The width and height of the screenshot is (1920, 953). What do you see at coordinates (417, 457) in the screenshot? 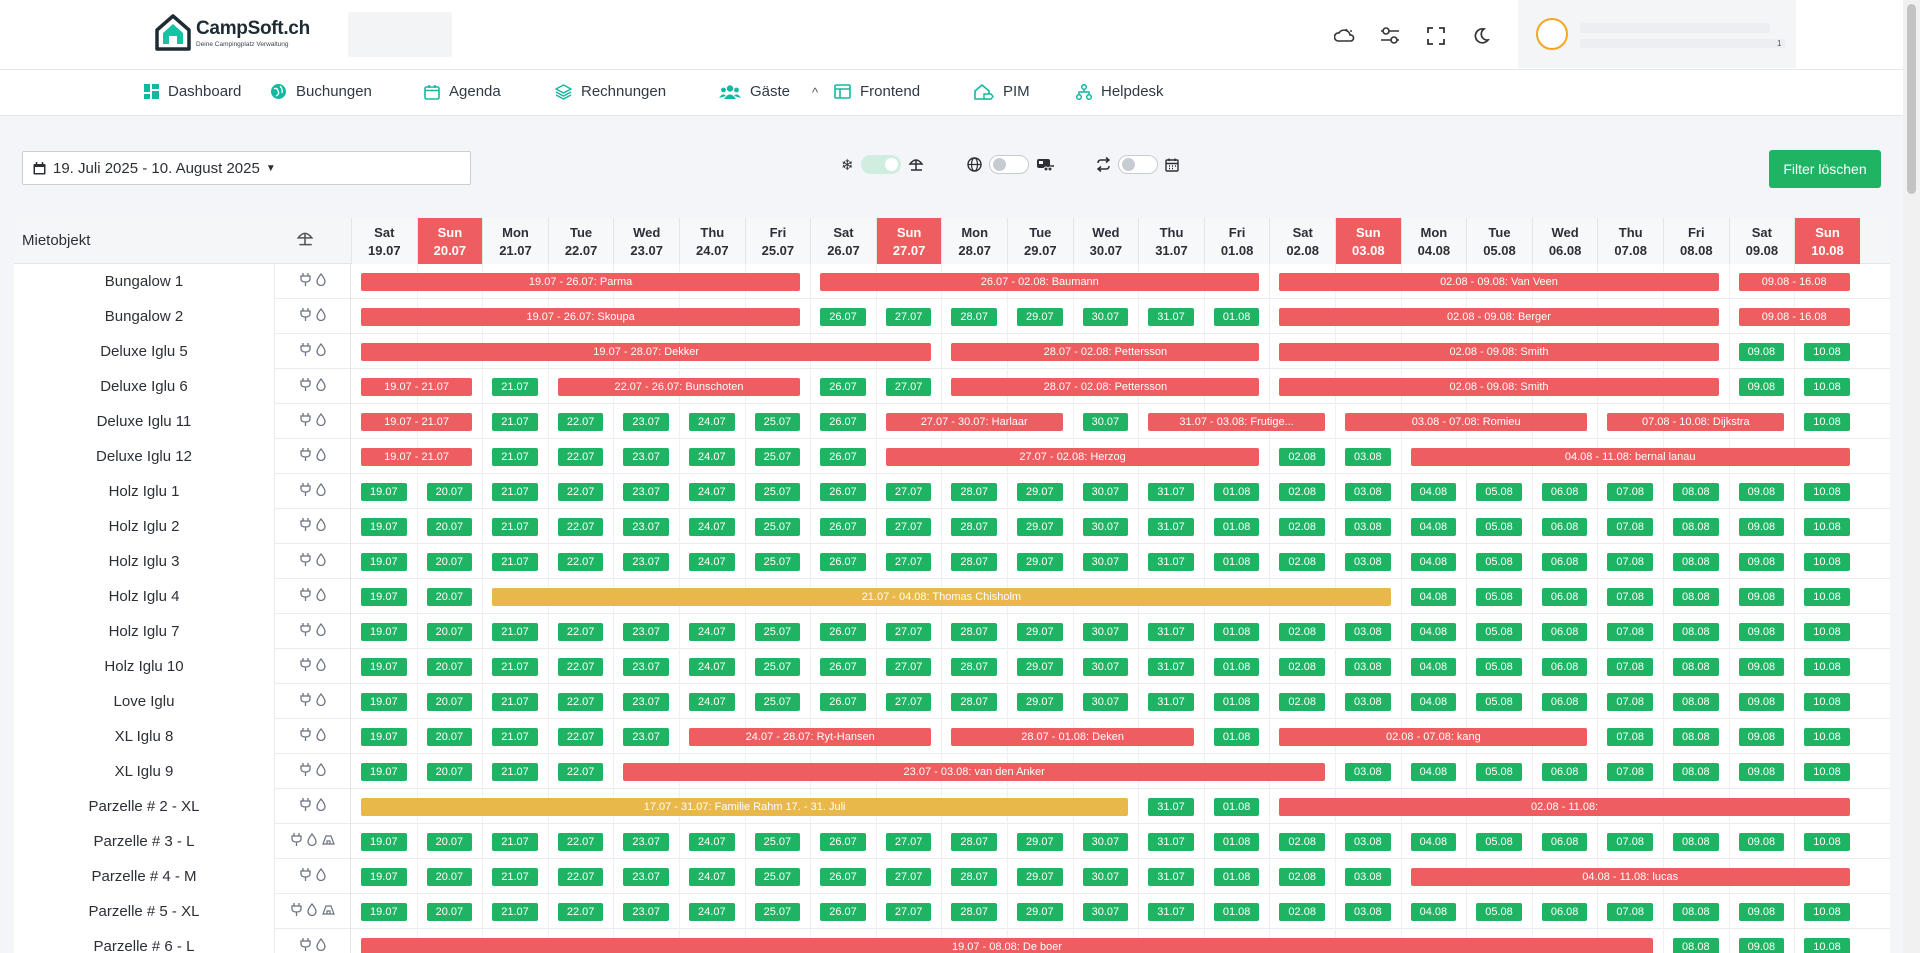
I see `booking-bar: 19.07 - 21.07` at bounding box center [417, 457].